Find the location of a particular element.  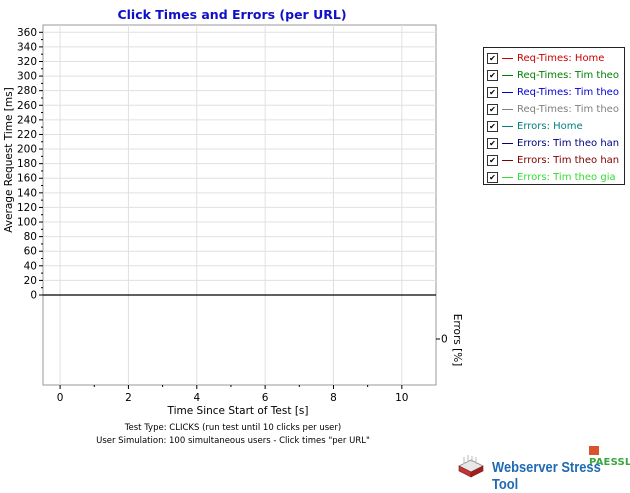

y-tick-label: 60 is located at coordinates (30, 252).